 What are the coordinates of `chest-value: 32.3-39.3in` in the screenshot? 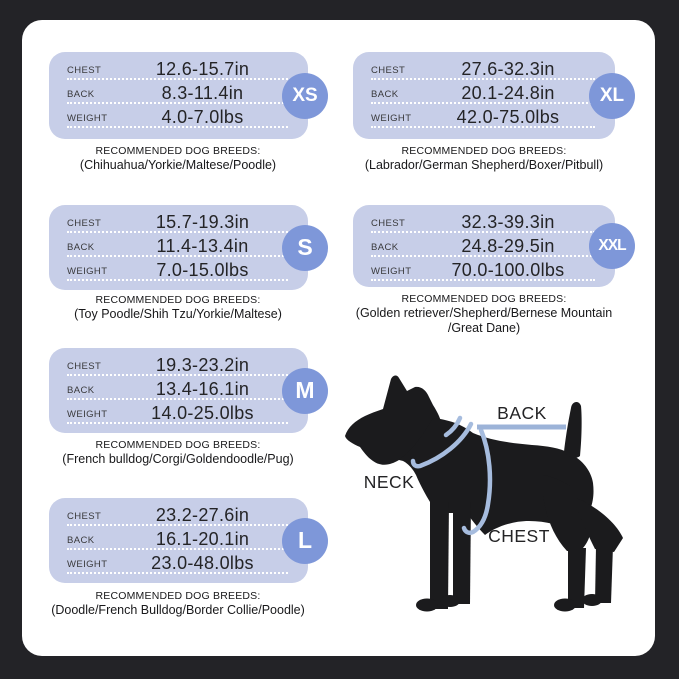 It's located at (508, 222).